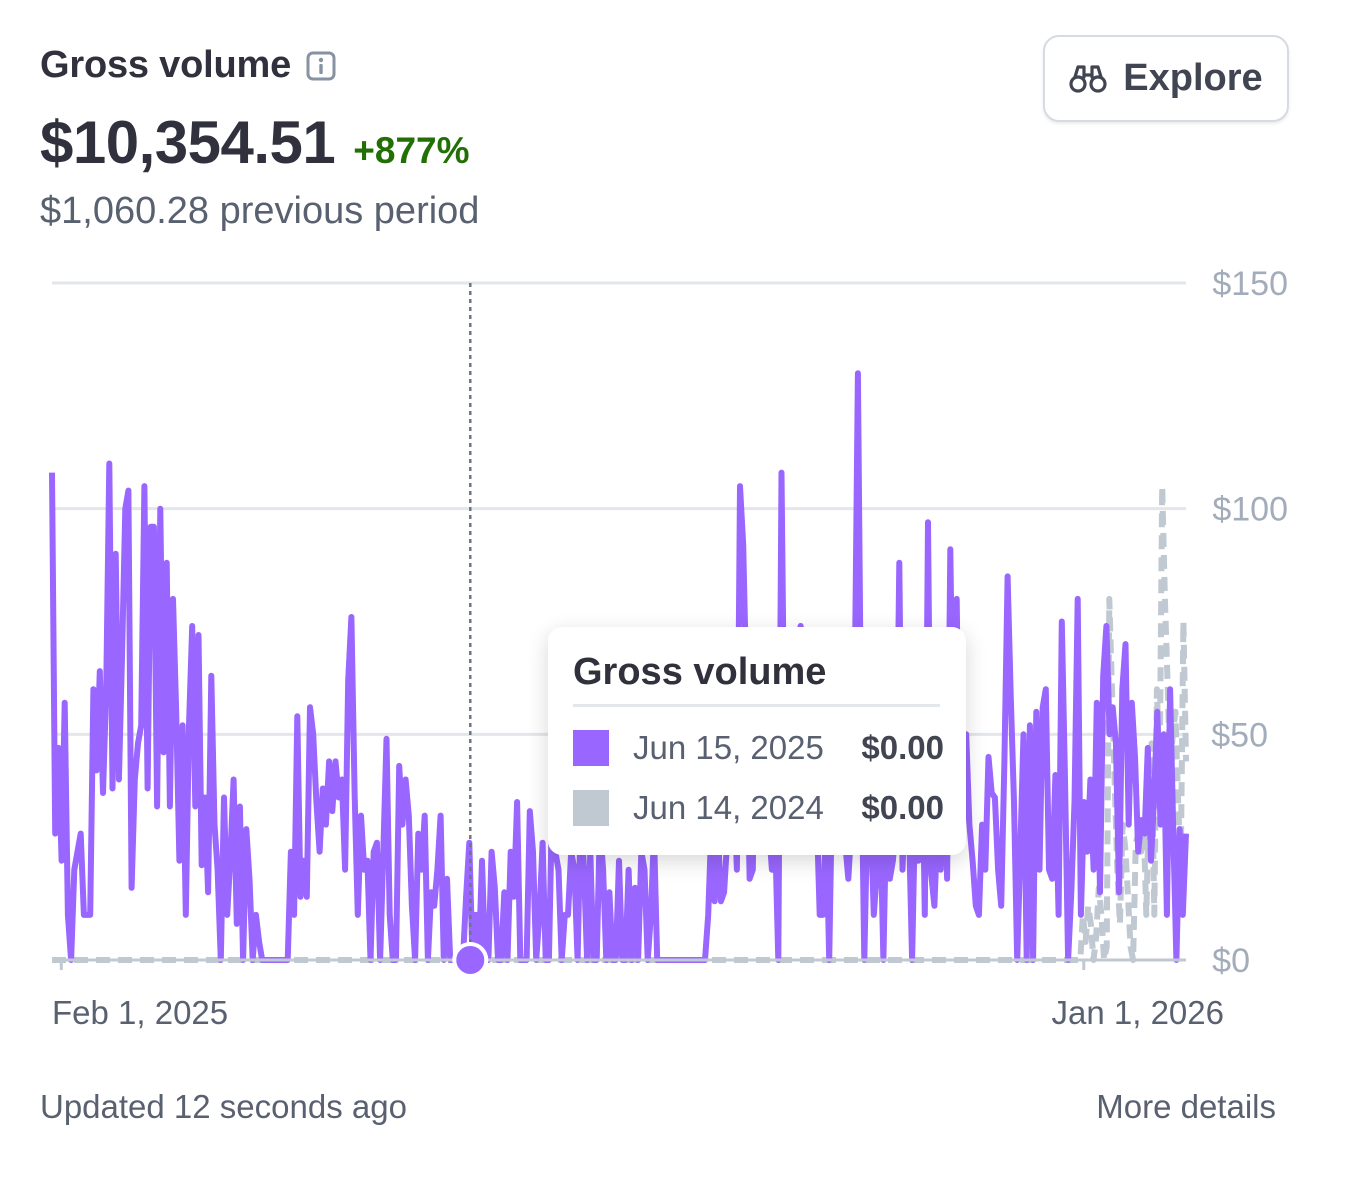 This screenshot has height=1180, width=1348. Describe the element at coordinates (166, 65) in the screenshot. I see `page-title: Gross volume` at that location.